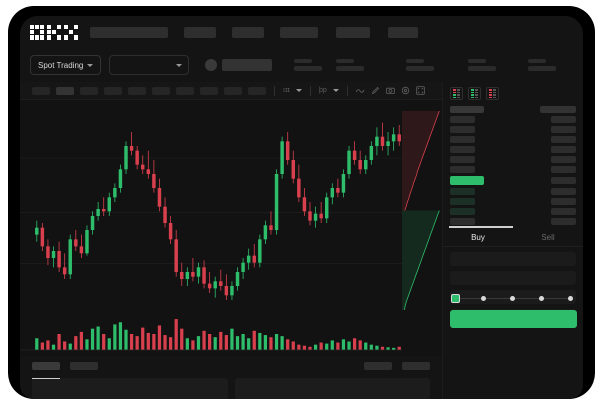 This screenshot has width=603, height=405. I want to click on chart-toolbar: ıɪɪ þр, so click(231, 91).